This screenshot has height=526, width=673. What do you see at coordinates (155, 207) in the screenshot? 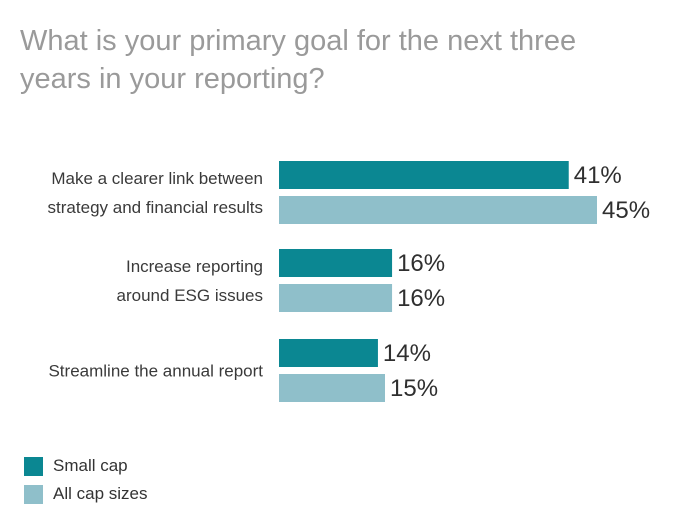
I see `category-label: strategy and financial results` at bounding box center [155, 207].